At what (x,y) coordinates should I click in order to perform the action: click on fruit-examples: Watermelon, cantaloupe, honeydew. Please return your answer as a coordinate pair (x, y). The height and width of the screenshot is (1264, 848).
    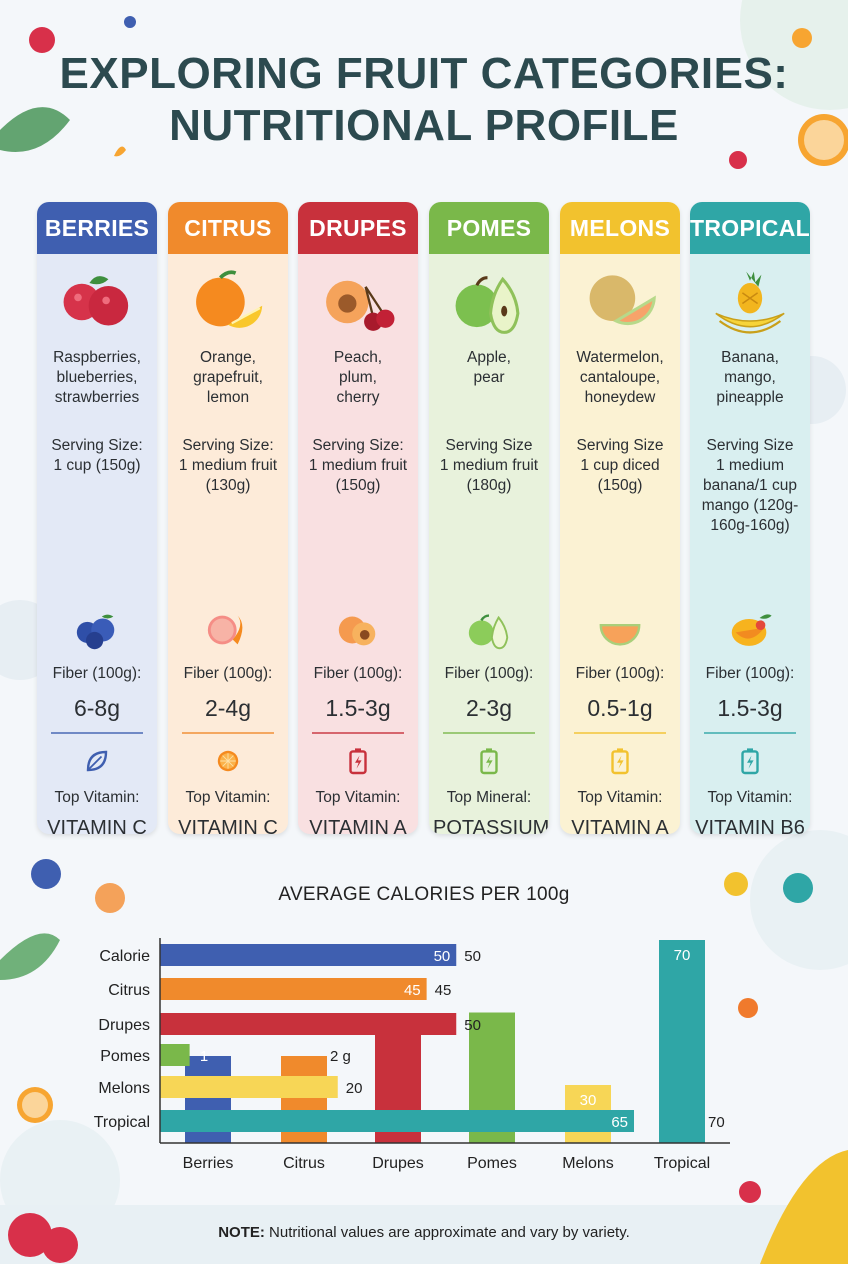
    Looking at the image, I should click on (620, 377).